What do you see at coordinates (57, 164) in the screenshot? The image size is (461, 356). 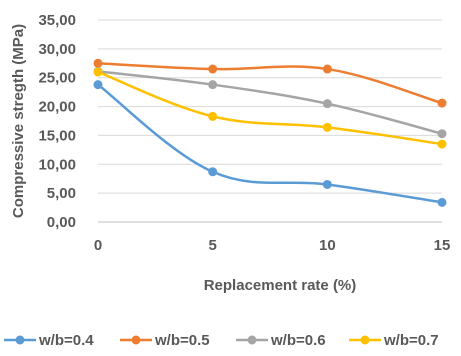 I see `y-tick-label: 10,00` at bounding box center [57, 164].